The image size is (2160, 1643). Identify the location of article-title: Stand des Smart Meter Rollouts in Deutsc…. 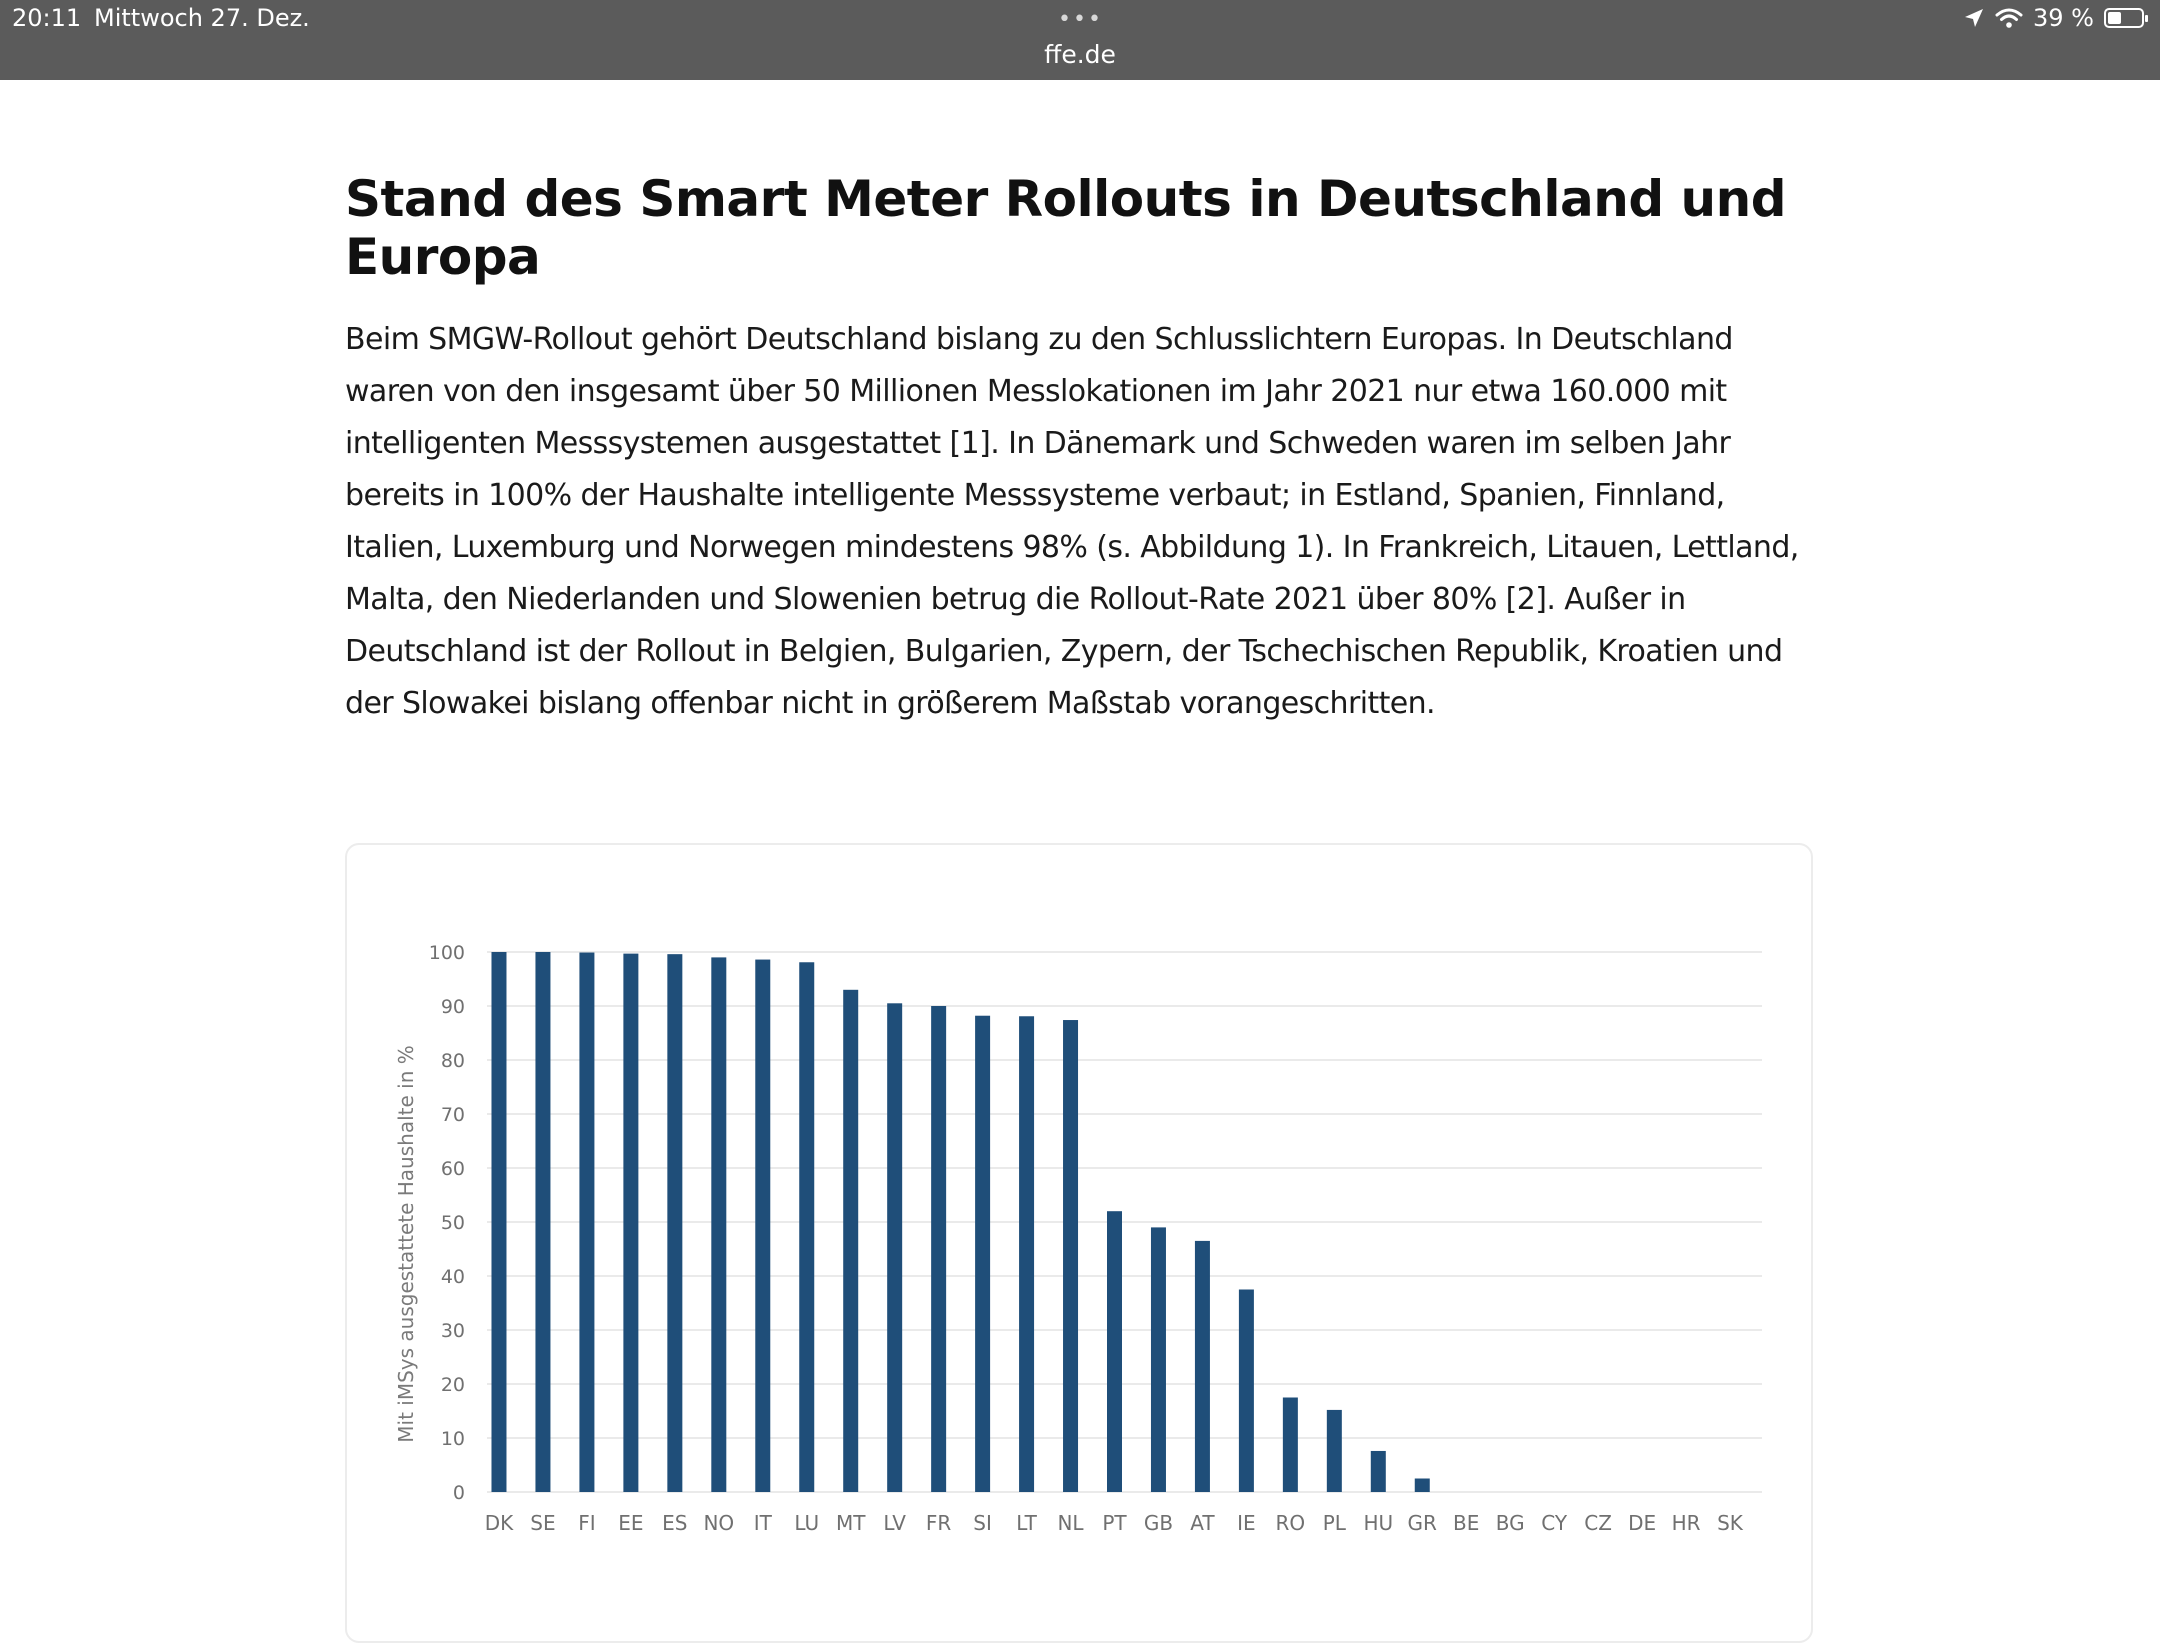
(1066, 228).